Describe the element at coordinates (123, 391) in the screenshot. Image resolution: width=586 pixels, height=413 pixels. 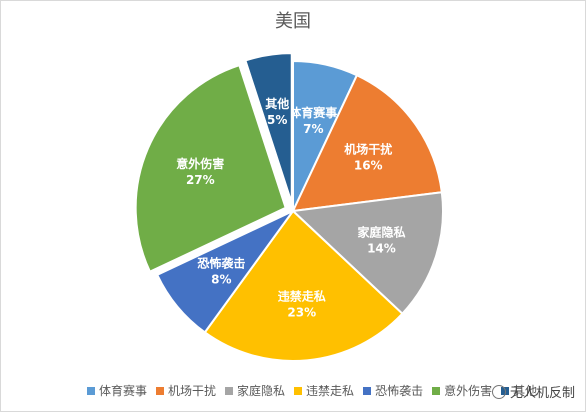
I see `legend-label: 体育赛事` at that location.